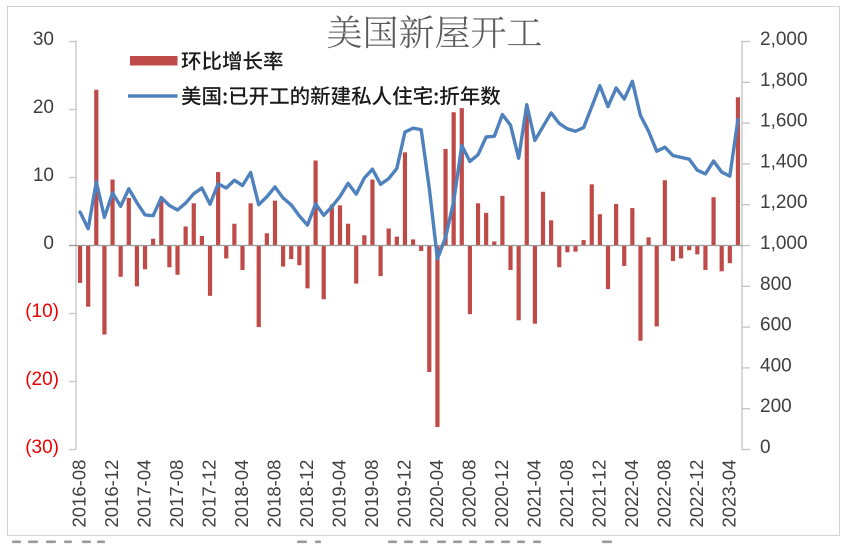 The height and width of the screenshot is (549, 849). Describe the element at coordinates (371, 494) in the screenshot. I see `svg-text: 2019-08` at that location.